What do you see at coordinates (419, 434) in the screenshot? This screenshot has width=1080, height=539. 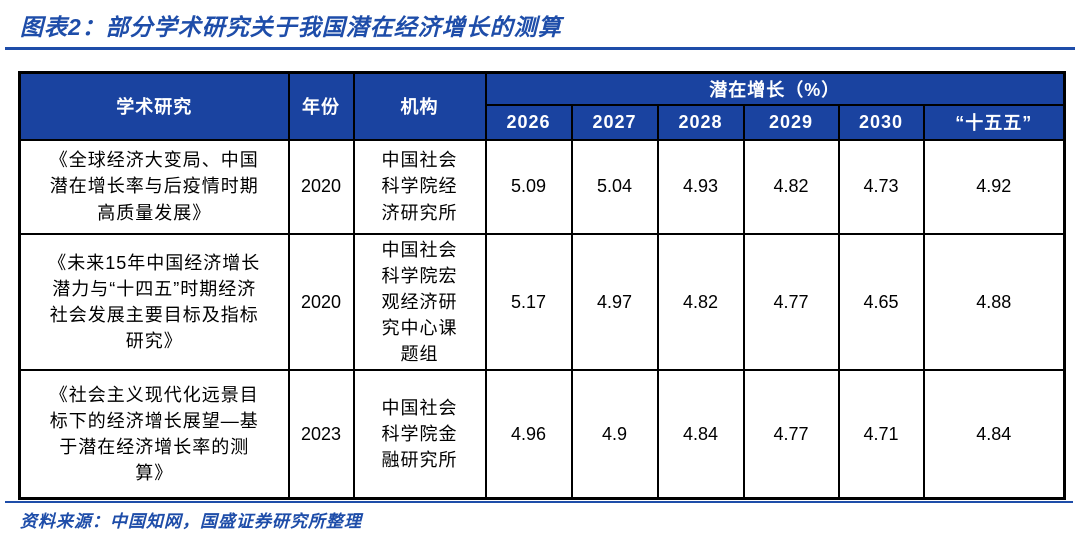 I see `institution-cell: 中国社会科学院金融研究所` at bounding box center [419, 434].